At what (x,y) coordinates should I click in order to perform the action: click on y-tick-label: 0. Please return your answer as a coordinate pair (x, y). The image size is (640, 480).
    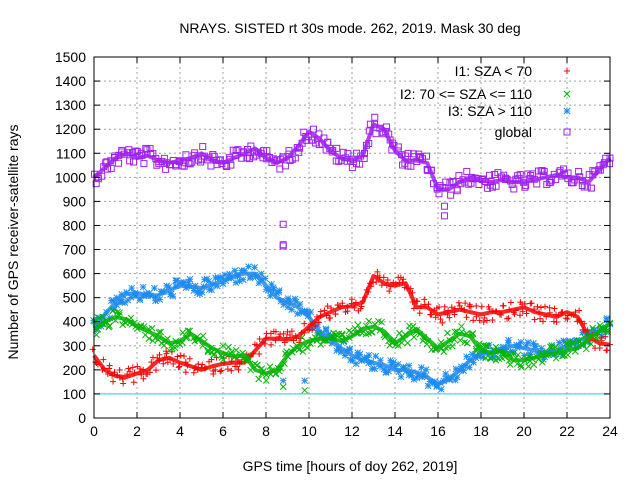
    Looking at the image, I should click on (82, 418).